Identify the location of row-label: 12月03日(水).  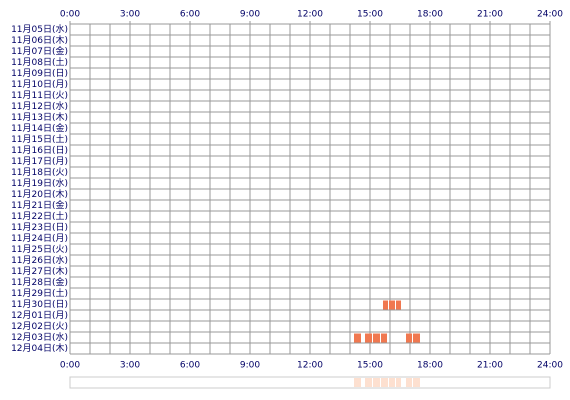
(39, 337).